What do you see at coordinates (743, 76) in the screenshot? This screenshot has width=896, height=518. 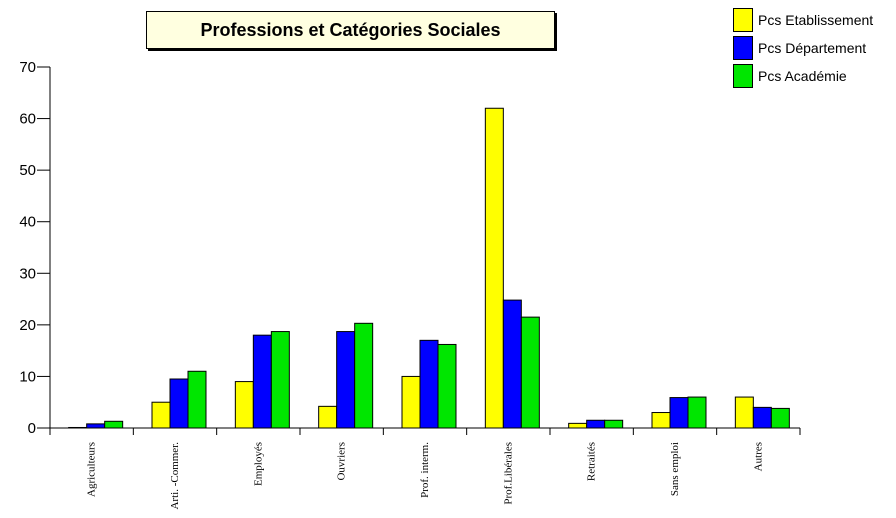 I see `legend-swatch-academie` at bounding box center [743, 76].